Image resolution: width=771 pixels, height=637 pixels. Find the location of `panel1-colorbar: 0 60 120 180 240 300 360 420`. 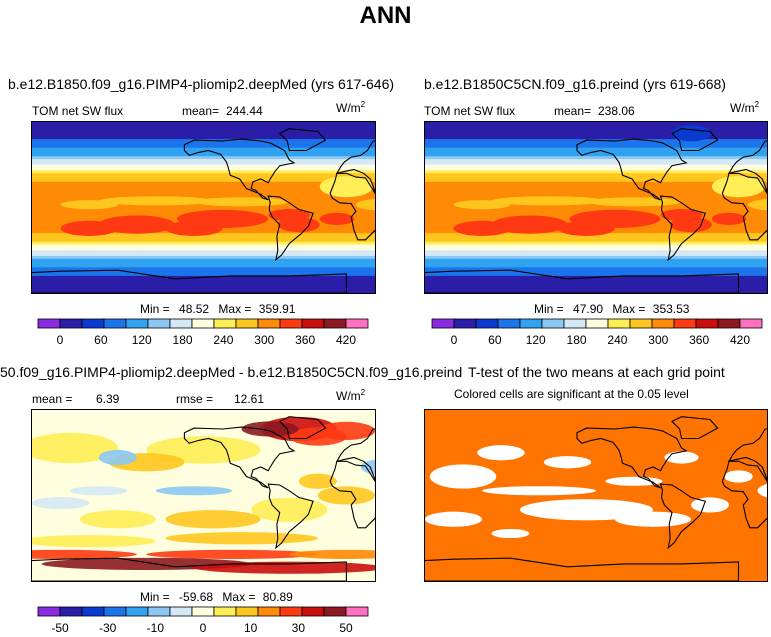

panel1-colorbar: 0 60 120 180 240 300 360 420 is located at coordinates (203, 332).